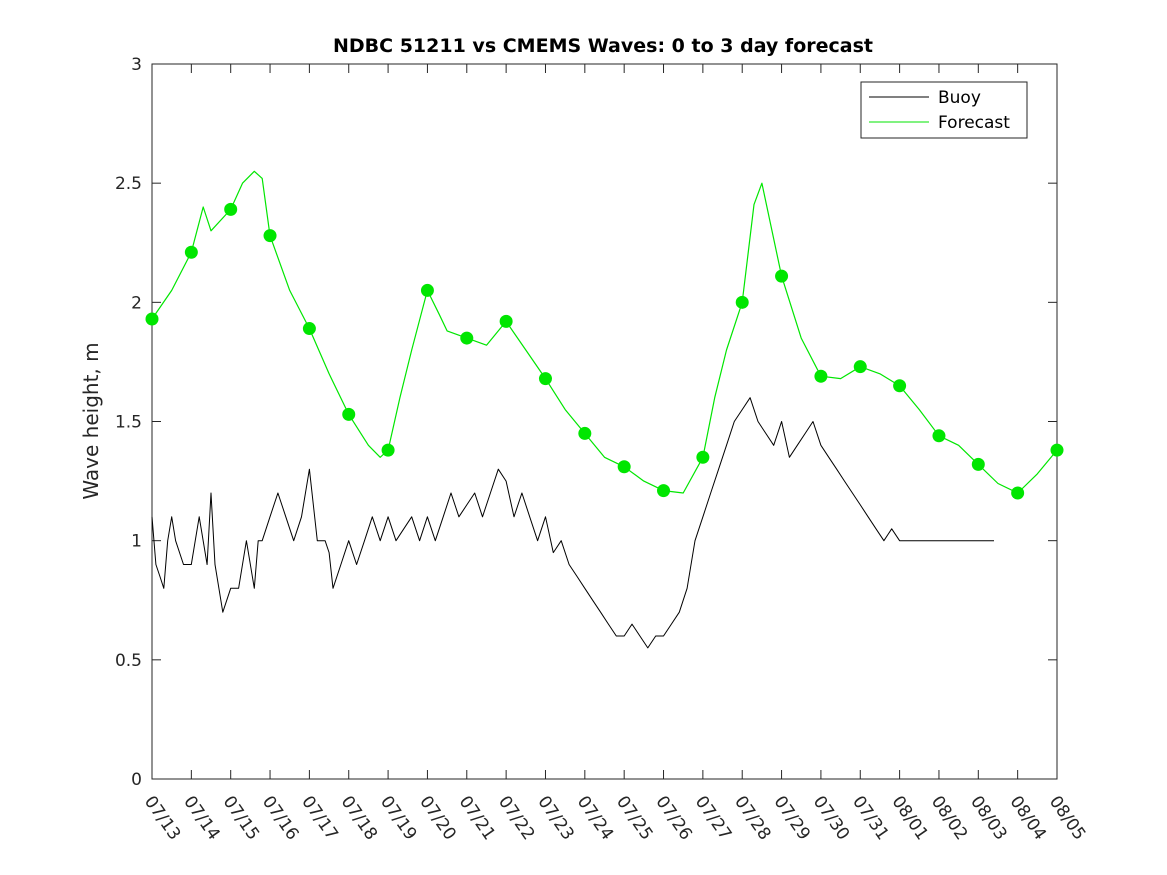  What do you see at coordinates (128, 423) in the screenshot?
I see `y-tick-label: 1.5` at bounding box center [128, 423].